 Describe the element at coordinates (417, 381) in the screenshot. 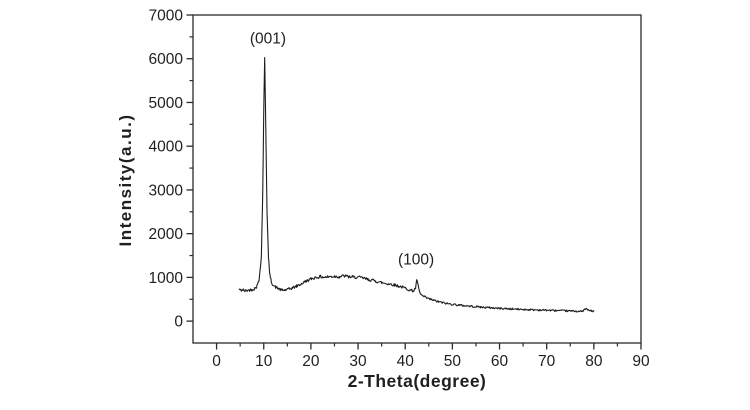

I see `x-axis-title: 2-Theta(degree)` at that location.